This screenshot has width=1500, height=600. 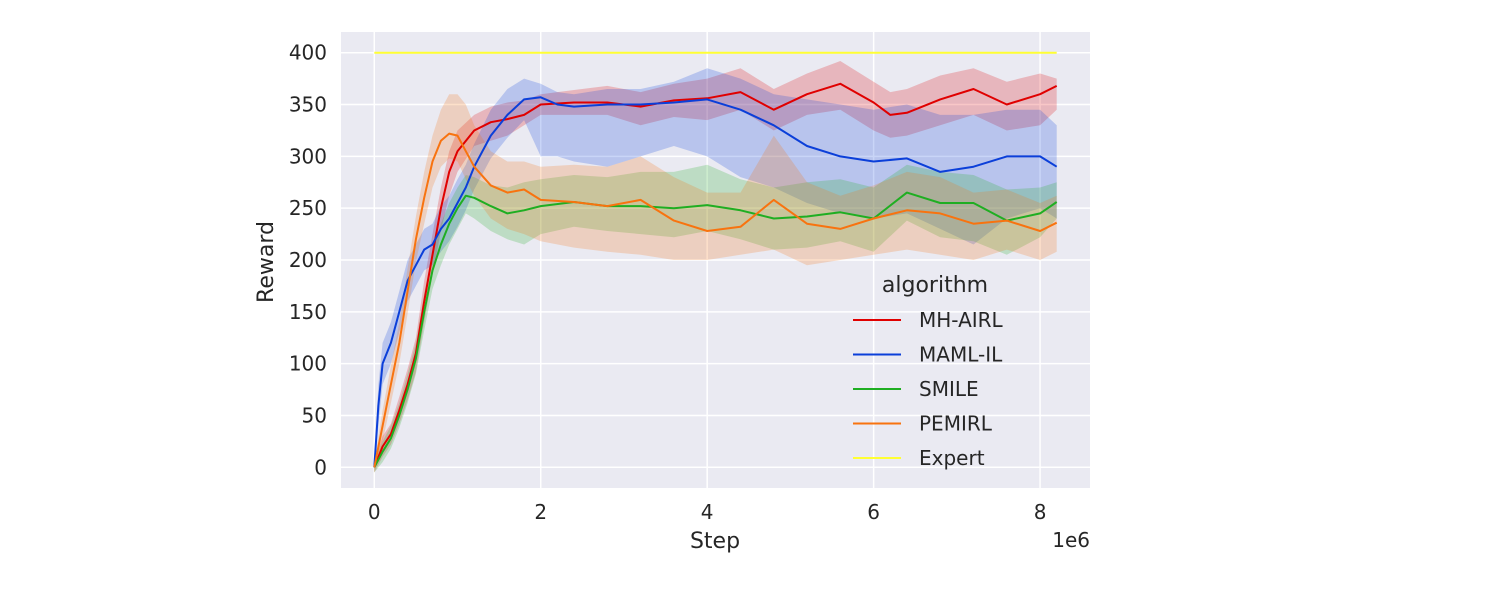 I want to click on x-tick-label: 6, so click(x=873, y=512).